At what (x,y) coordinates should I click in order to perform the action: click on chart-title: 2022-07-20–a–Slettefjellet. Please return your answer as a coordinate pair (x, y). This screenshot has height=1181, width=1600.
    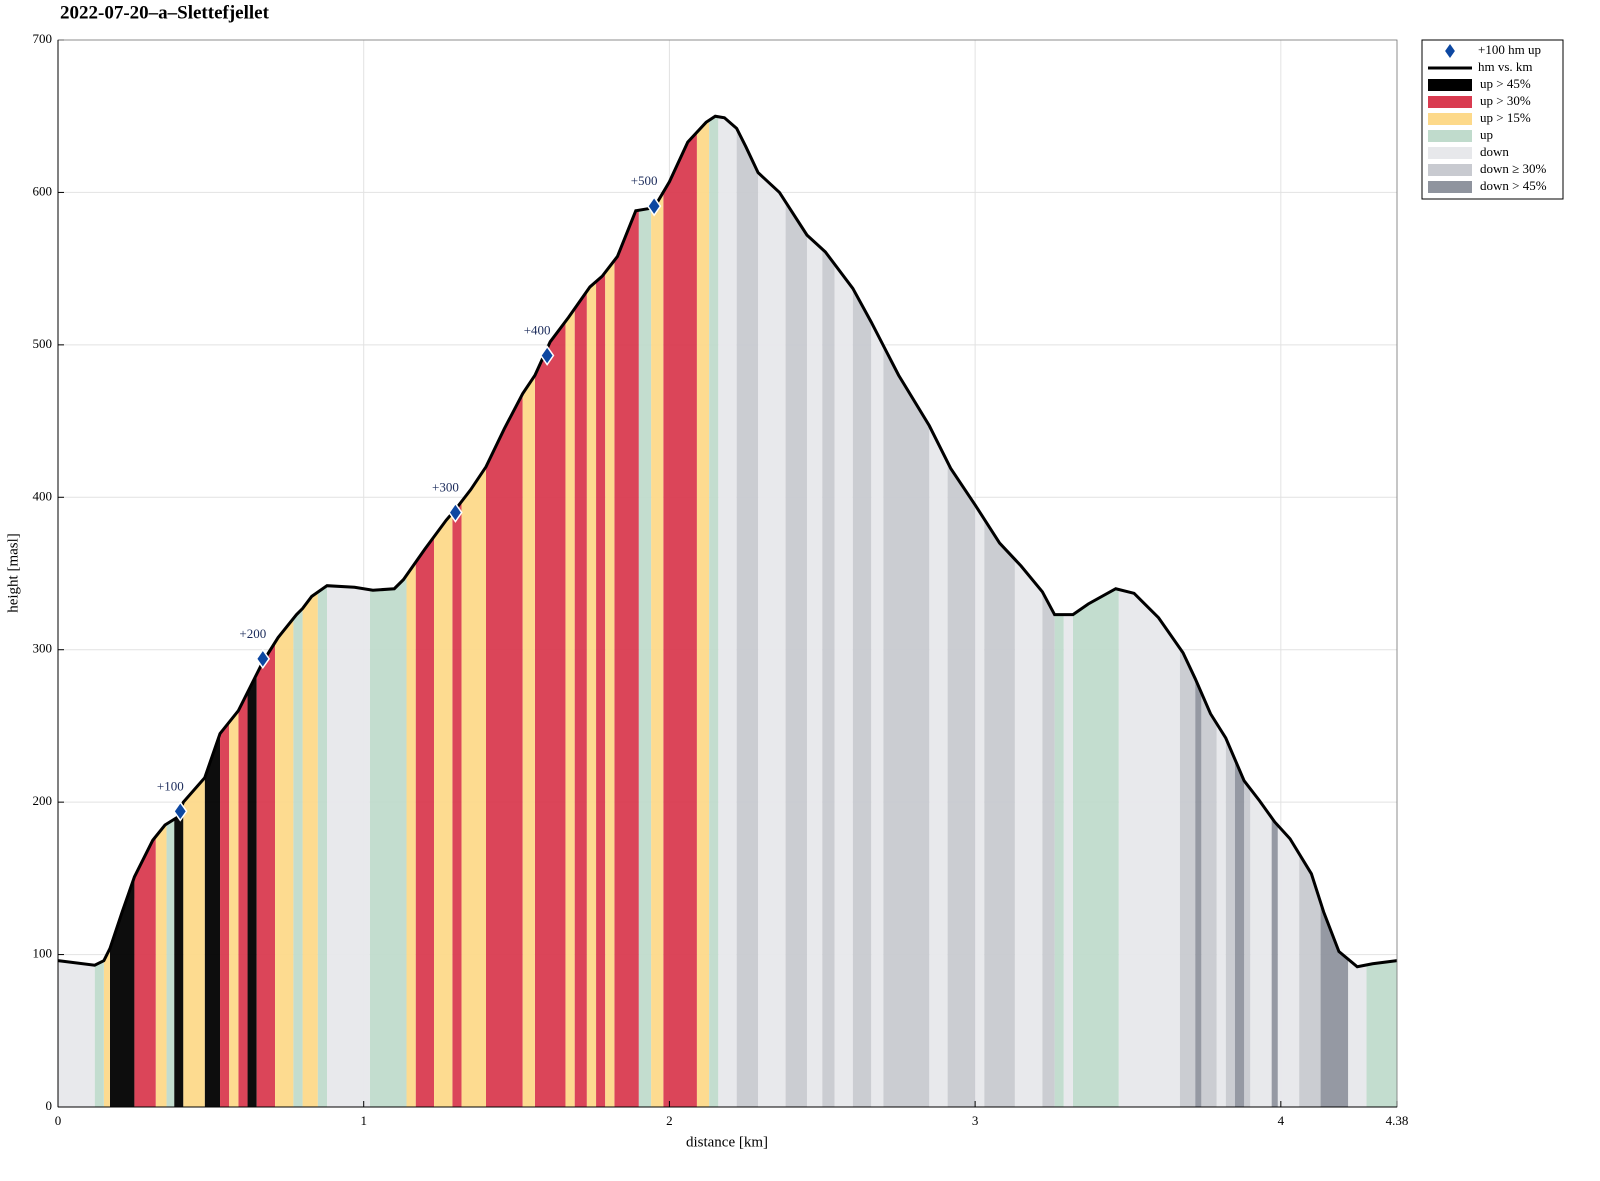
    Looking at the image, I should click on (165, 12).